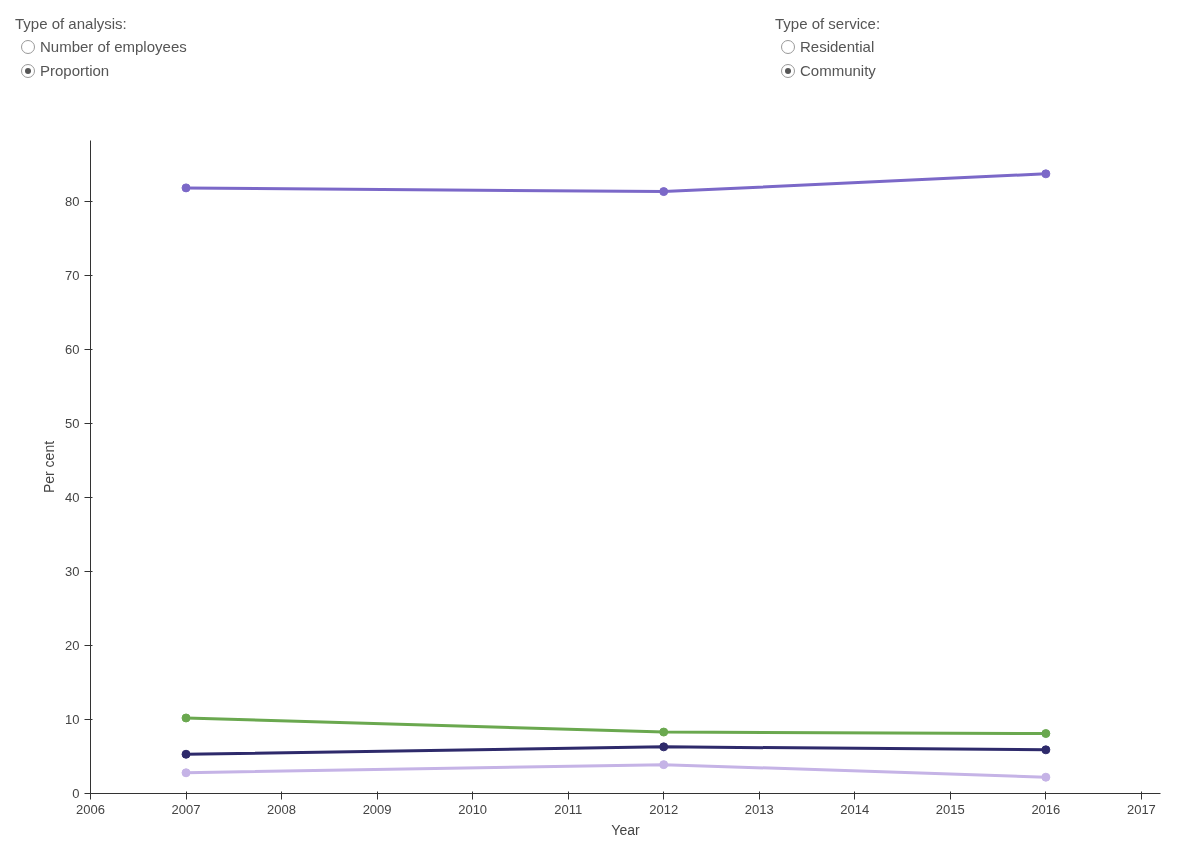 The width and height of the screenshot is (1178, 848). What do you see at coordinates (473, 809) in the screenshot?
I see `x-tick-label: 2010` at bounding box center [473, 809].